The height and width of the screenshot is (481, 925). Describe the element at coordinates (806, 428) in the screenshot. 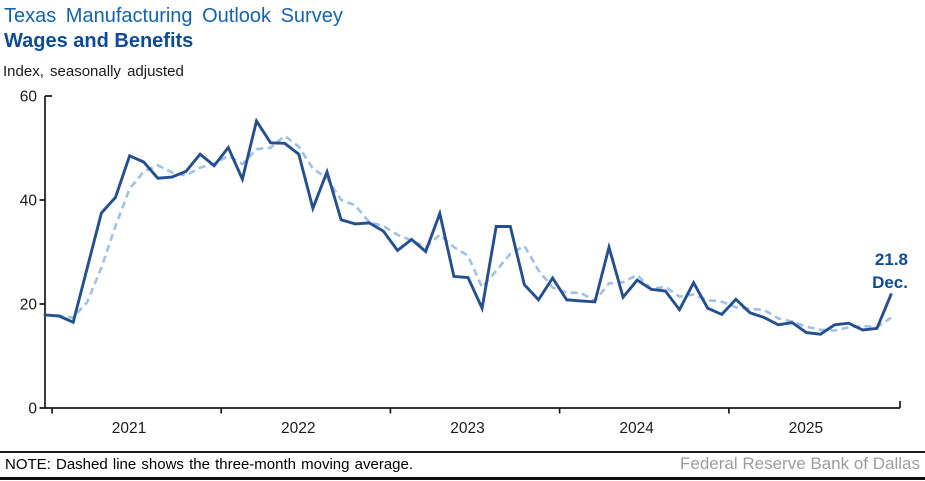

I see `x-tick-label: 2025` at that location.